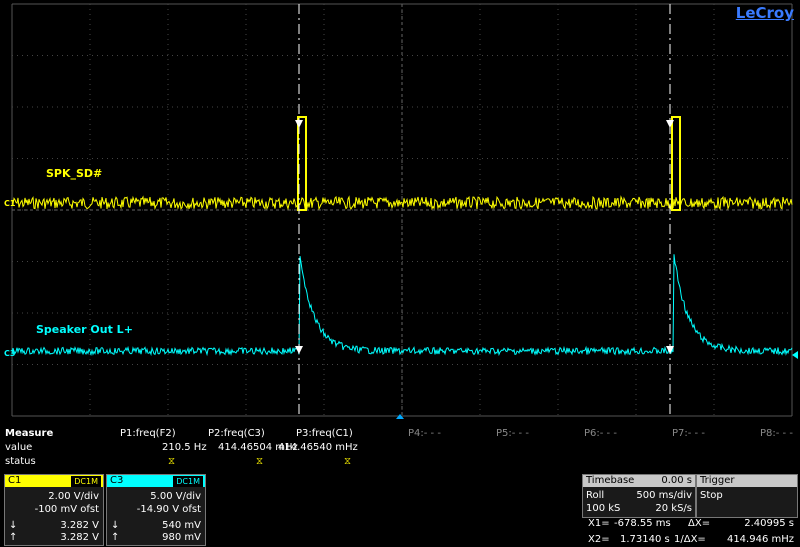  I want to click on c1-down-value: 3.282 V, so click(79, 525).